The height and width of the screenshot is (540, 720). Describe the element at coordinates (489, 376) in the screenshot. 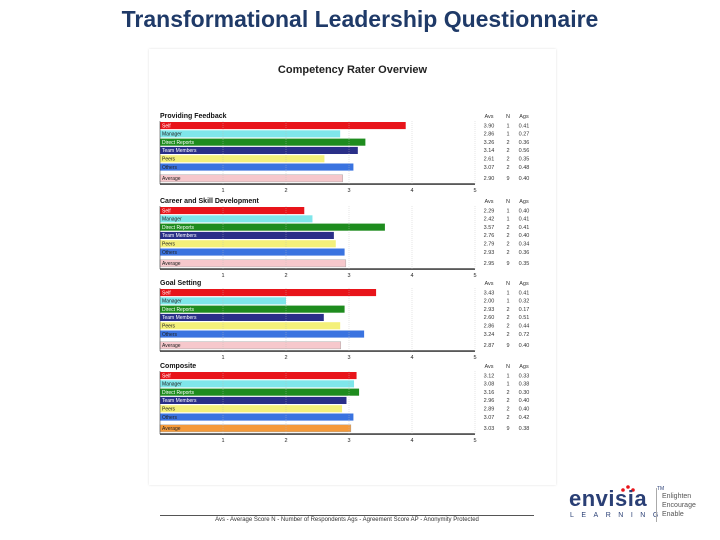

I see `avs-value: 3.12` at that location.